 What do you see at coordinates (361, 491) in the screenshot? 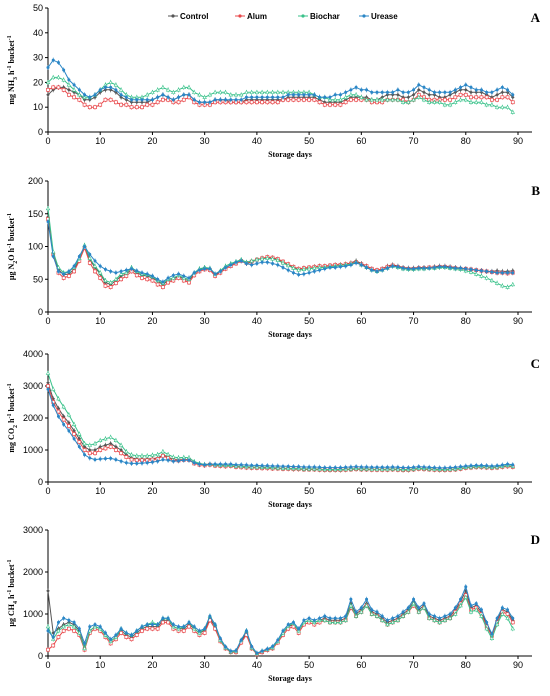
I see `x-tick-label: 60` at bounding box center [361, 491].